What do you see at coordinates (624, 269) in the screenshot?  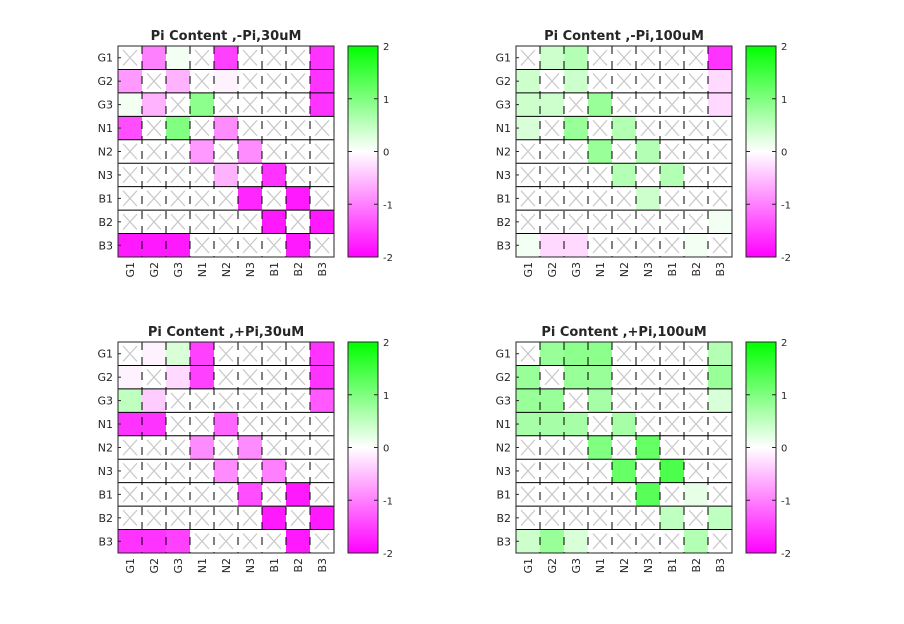 I see `x-tick-label: N2` at bounding box center [624, 269].